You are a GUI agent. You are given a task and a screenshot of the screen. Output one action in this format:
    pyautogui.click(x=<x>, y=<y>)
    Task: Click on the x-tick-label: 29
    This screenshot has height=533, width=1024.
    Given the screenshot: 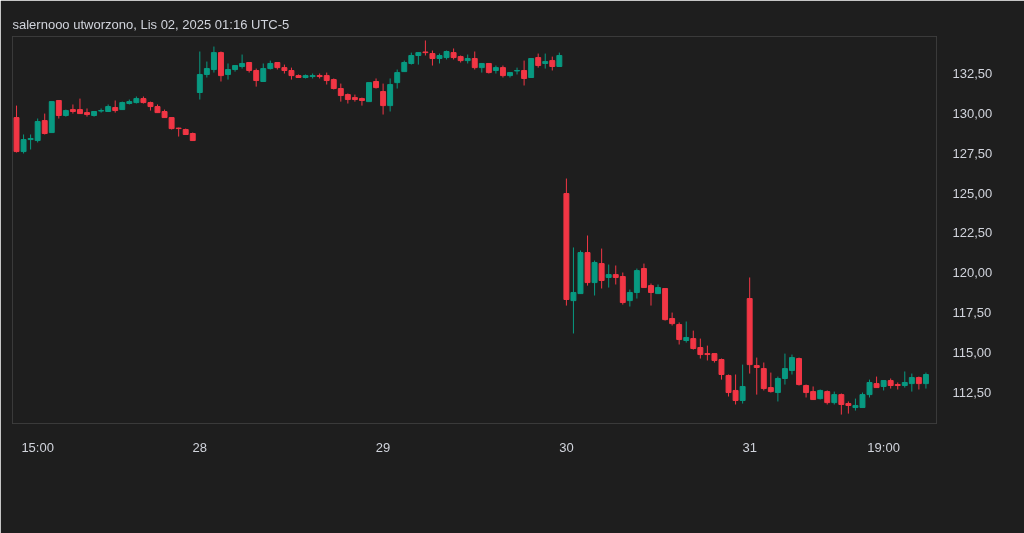 What is the action you would take?
    pyautogui.click(x=383, y=447)
    